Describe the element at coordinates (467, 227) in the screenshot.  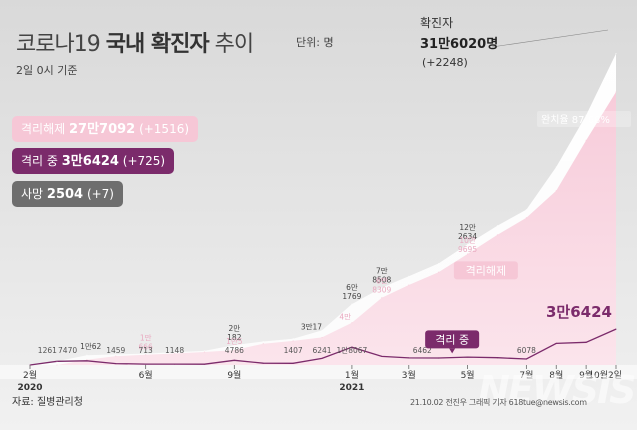
I see `data-label: 12만` at that location.